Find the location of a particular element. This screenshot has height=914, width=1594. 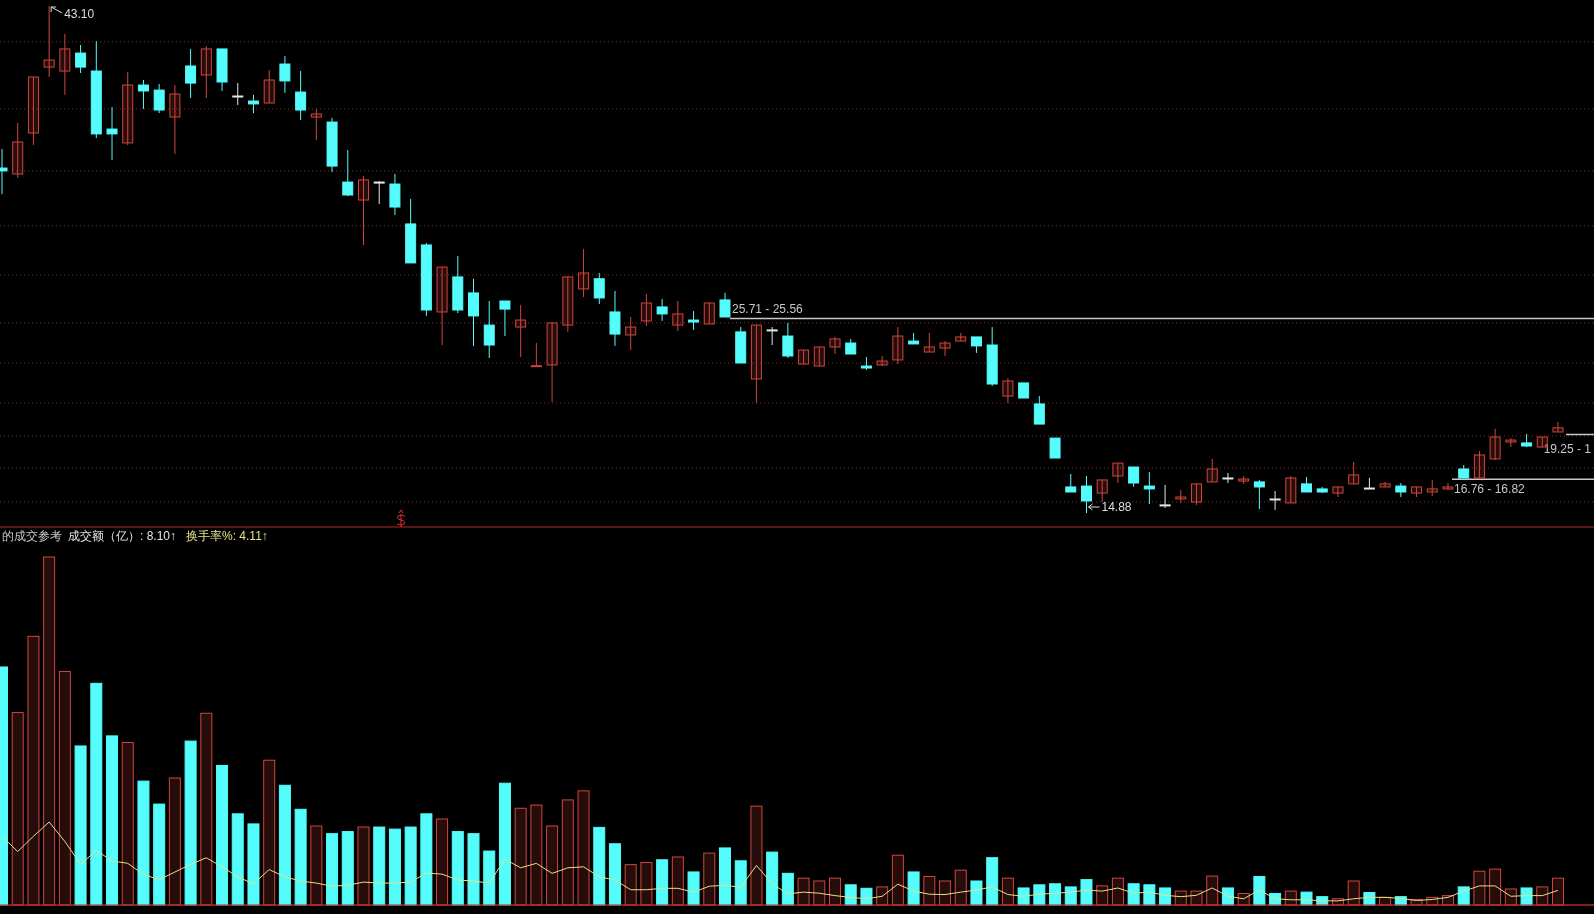

ref-line-label: 16.76 - 16.82 is located at coordinates (1490, 489).